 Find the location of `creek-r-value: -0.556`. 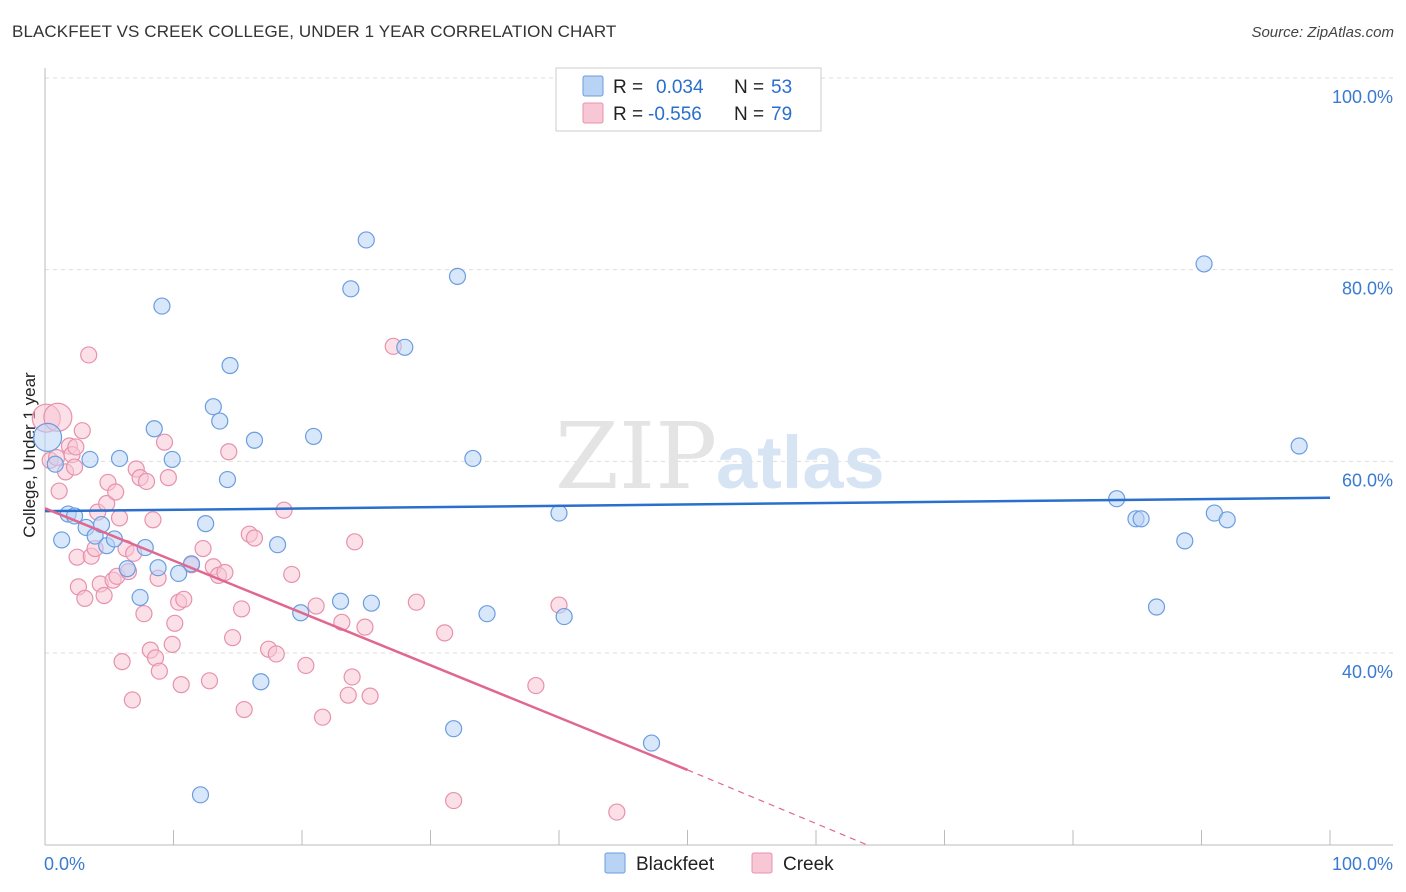

creek-r-value: -0.556 is located at coordinates (675, 114).